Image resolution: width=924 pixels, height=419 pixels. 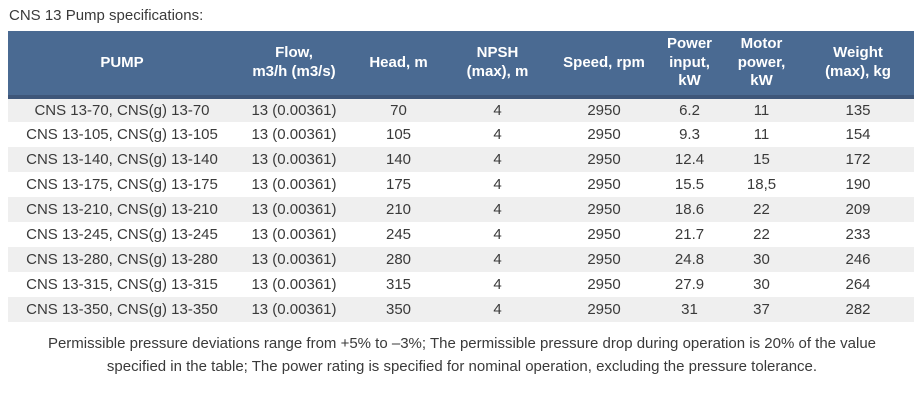 I want to click on cell-head: 280, so click(x=398, y=259).